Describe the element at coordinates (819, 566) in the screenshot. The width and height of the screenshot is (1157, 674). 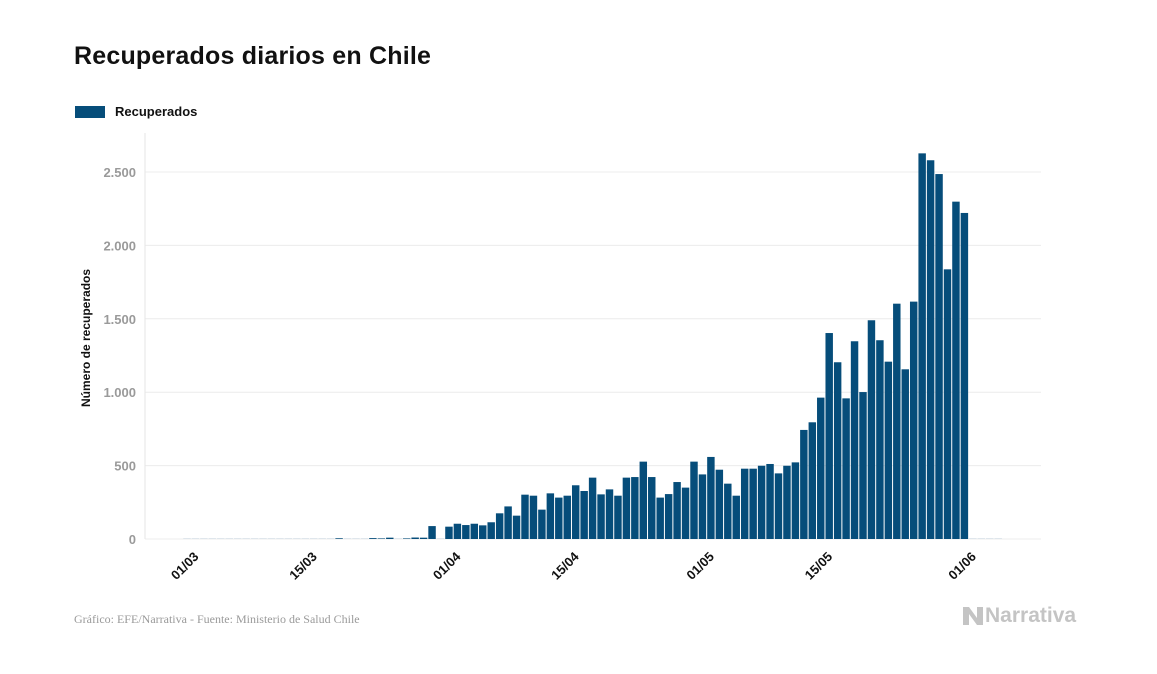
I see `x-tick-label: 15/05` at that location.